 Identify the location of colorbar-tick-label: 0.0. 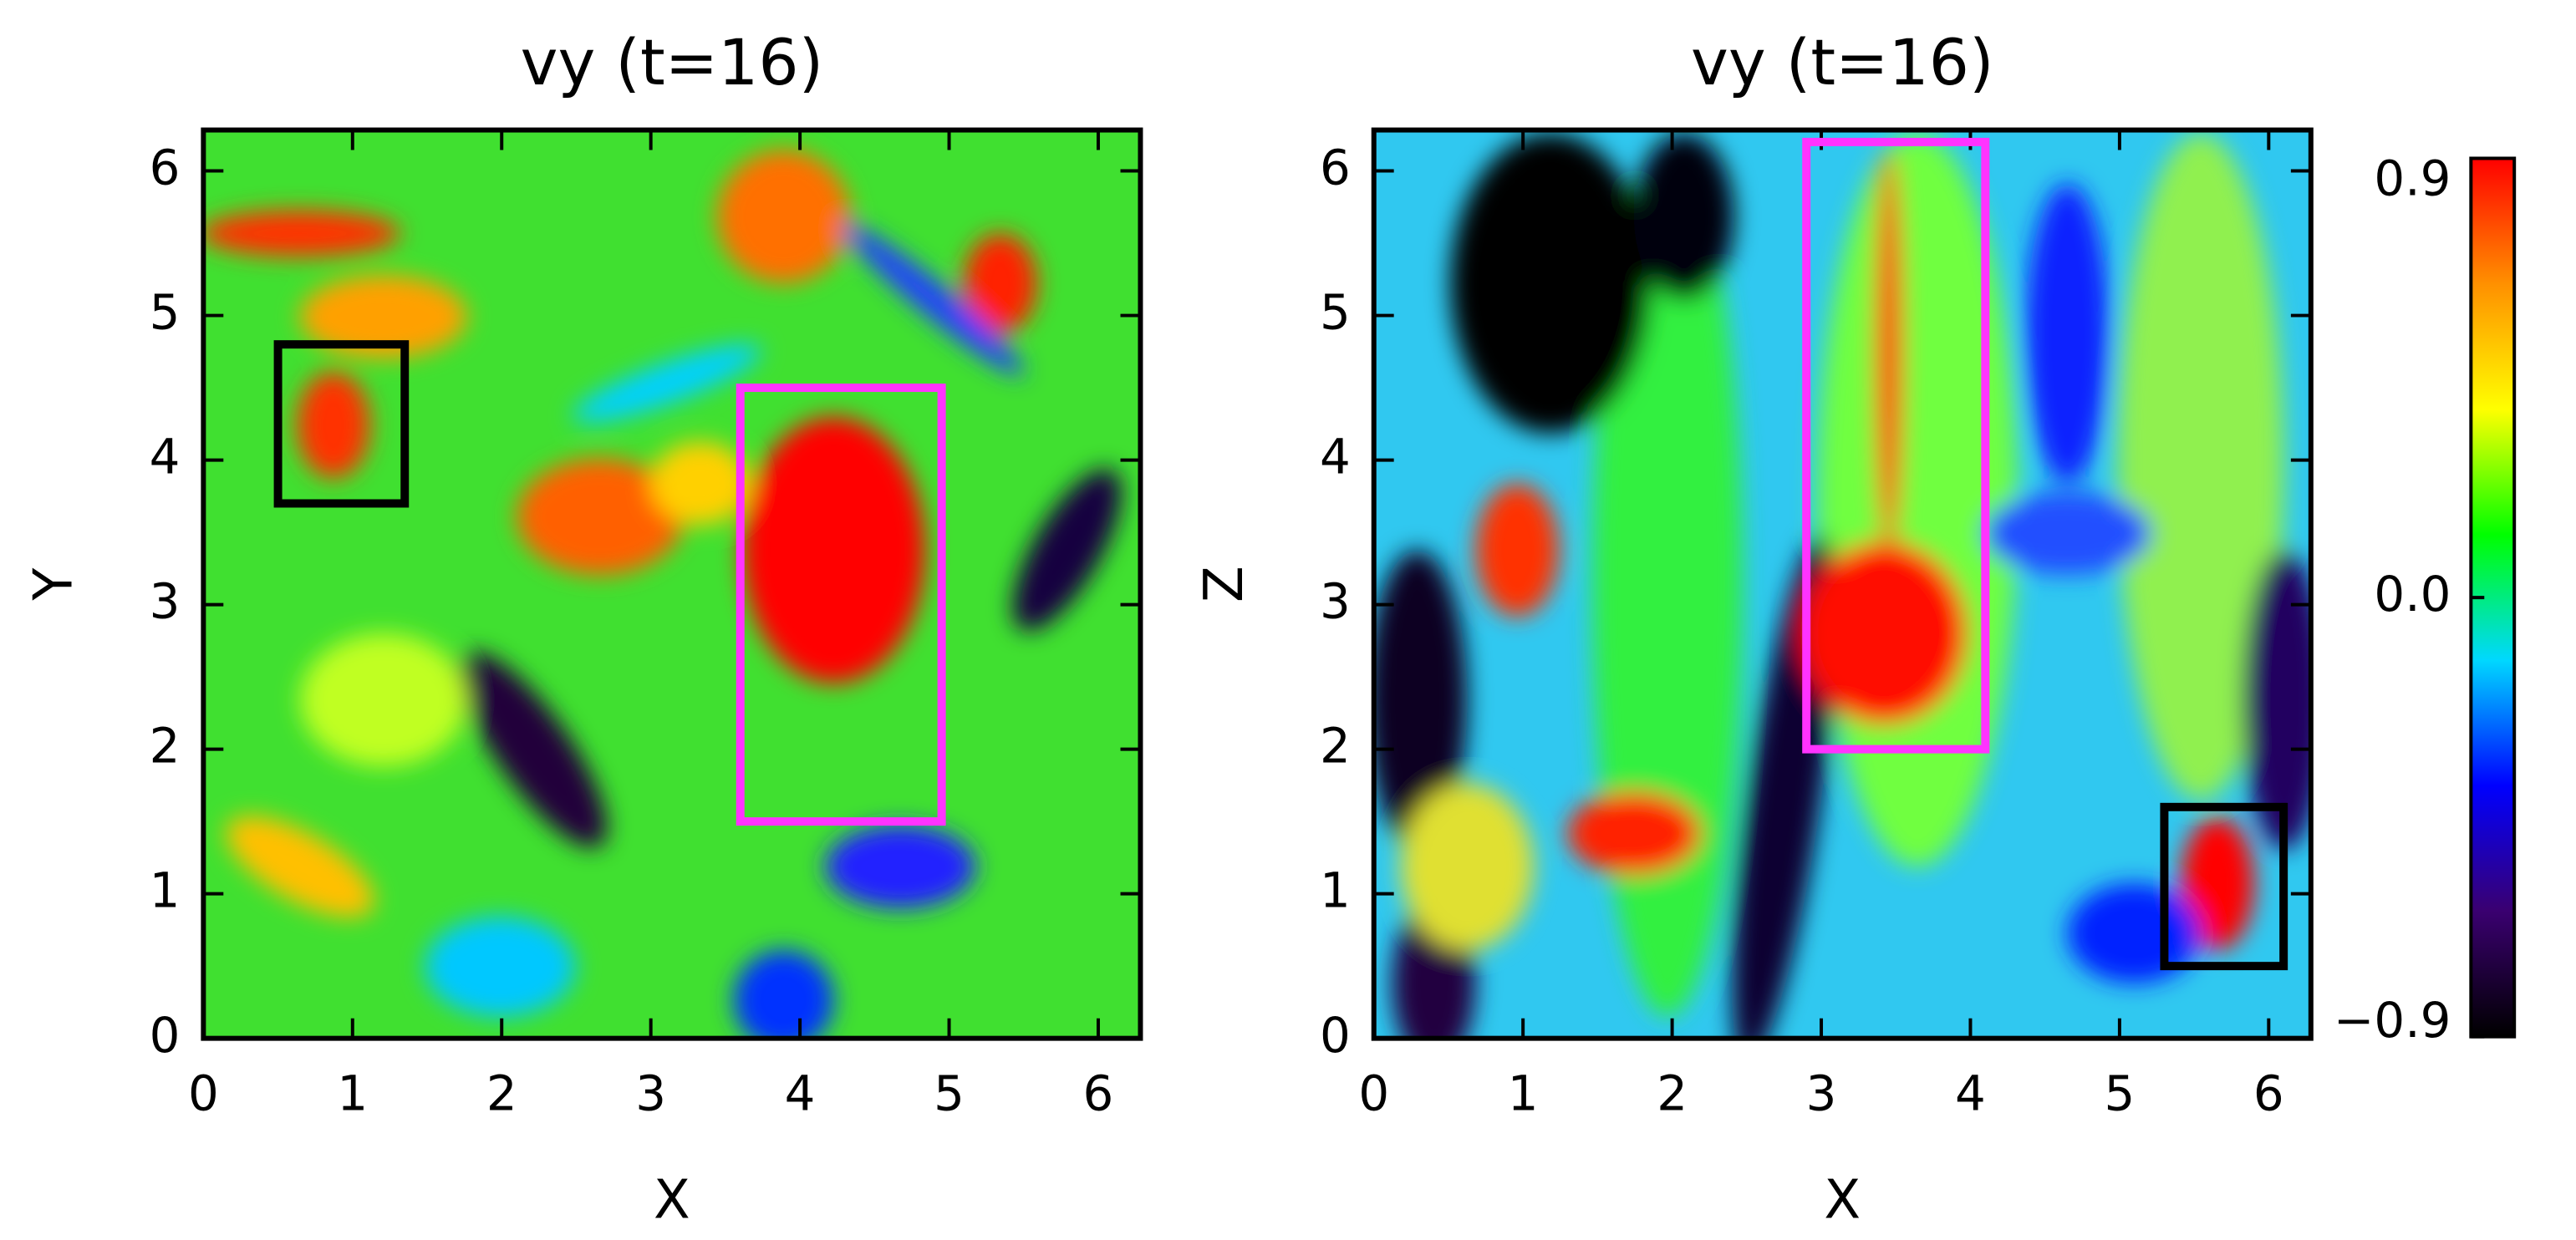
(2412, 594).